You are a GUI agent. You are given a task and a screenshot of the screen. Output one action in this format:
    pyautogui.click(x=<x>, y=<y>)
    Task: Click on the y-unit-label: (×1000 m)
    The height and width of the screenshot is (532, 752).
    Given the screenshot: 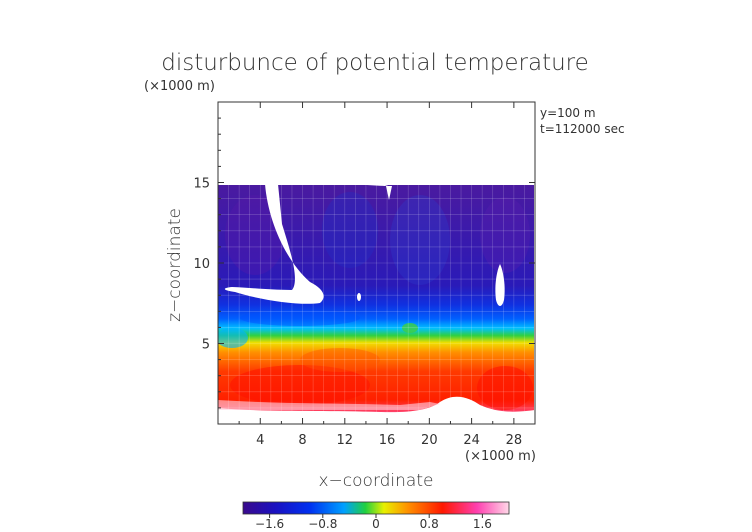 What is the action you would take?
    pyautogui.click(x=179, y=86)
    